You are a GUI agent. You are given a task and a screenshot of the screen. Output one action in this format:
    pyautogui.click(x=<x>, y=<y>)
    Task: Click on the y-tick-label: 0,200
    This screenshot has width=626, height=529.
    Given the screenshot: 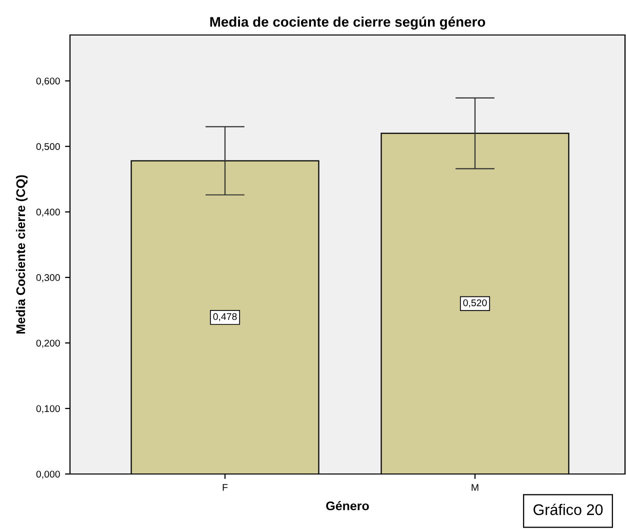 What is the action you would take?
    pyautogui.click(x=48, y=344)
    